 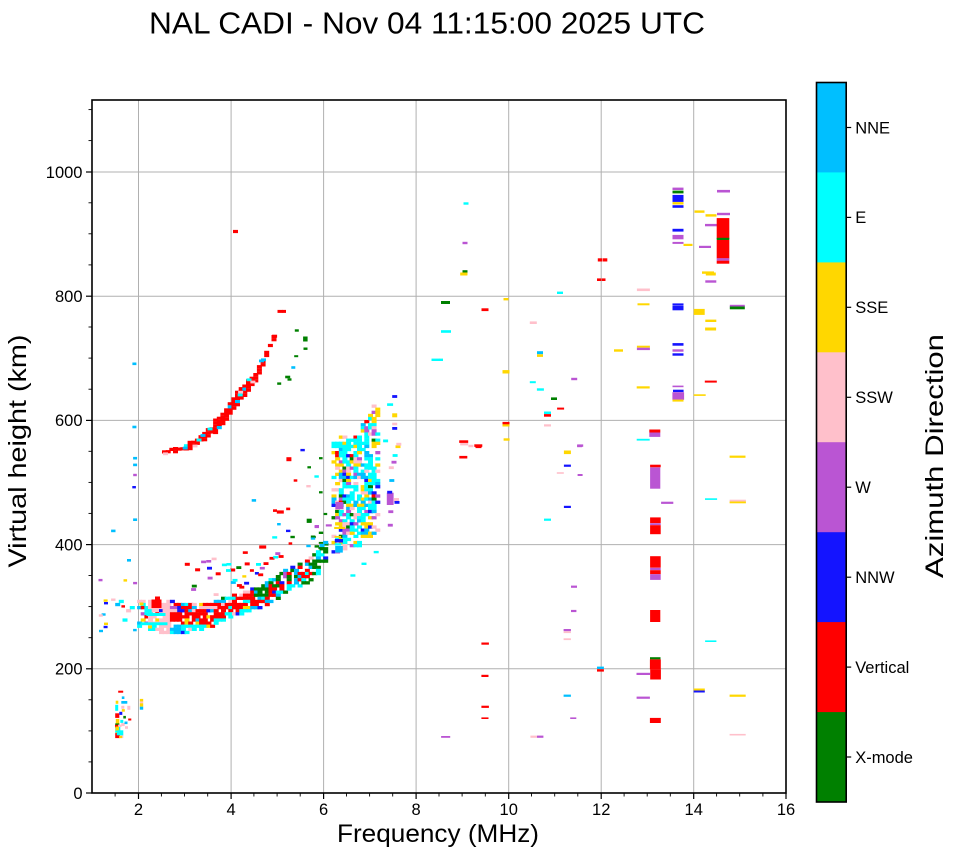 What do you see at coordinates (935, 456) in the screenshot?
I see `svg-text: Azimuth Direction` at bounding box center [935, 456].